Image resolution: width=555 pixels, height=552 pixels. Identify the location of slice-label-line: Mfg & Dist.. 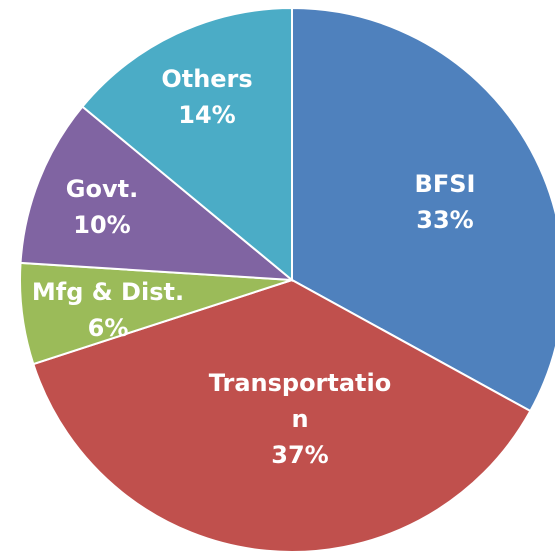
(108, 292).